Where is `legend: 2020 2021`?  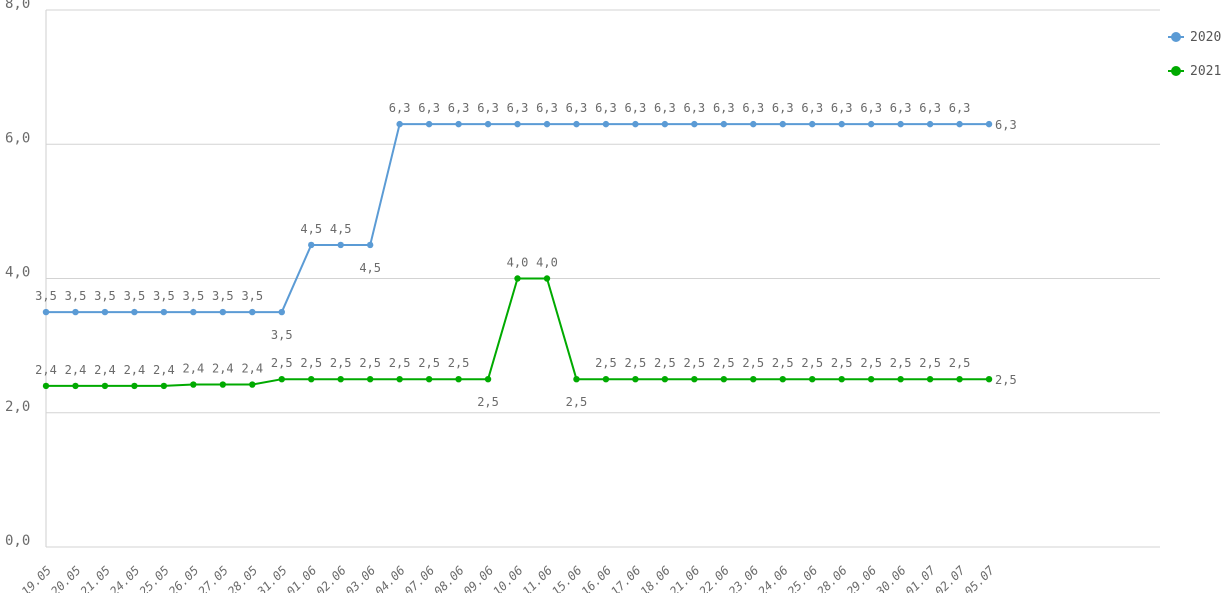 legend: 2020 2021 is located at coordinates (1194, 54).